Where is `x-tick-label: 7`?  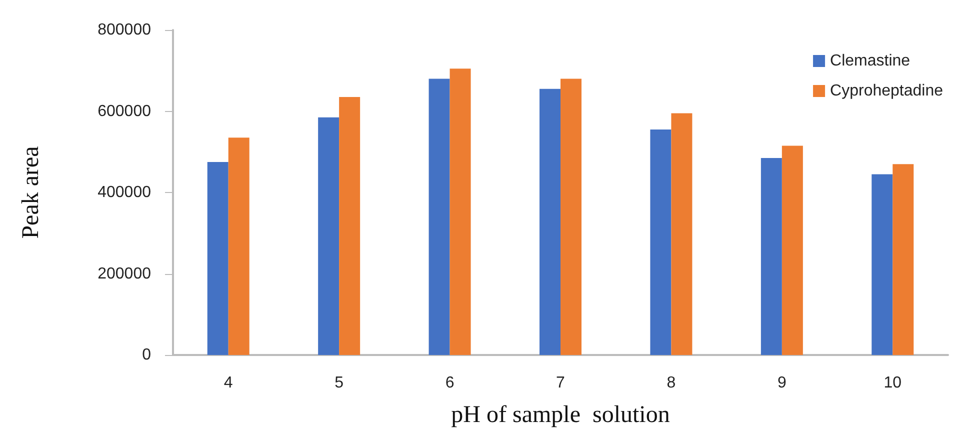 x-tick-label: 7 is located at coordinates (561, 383).